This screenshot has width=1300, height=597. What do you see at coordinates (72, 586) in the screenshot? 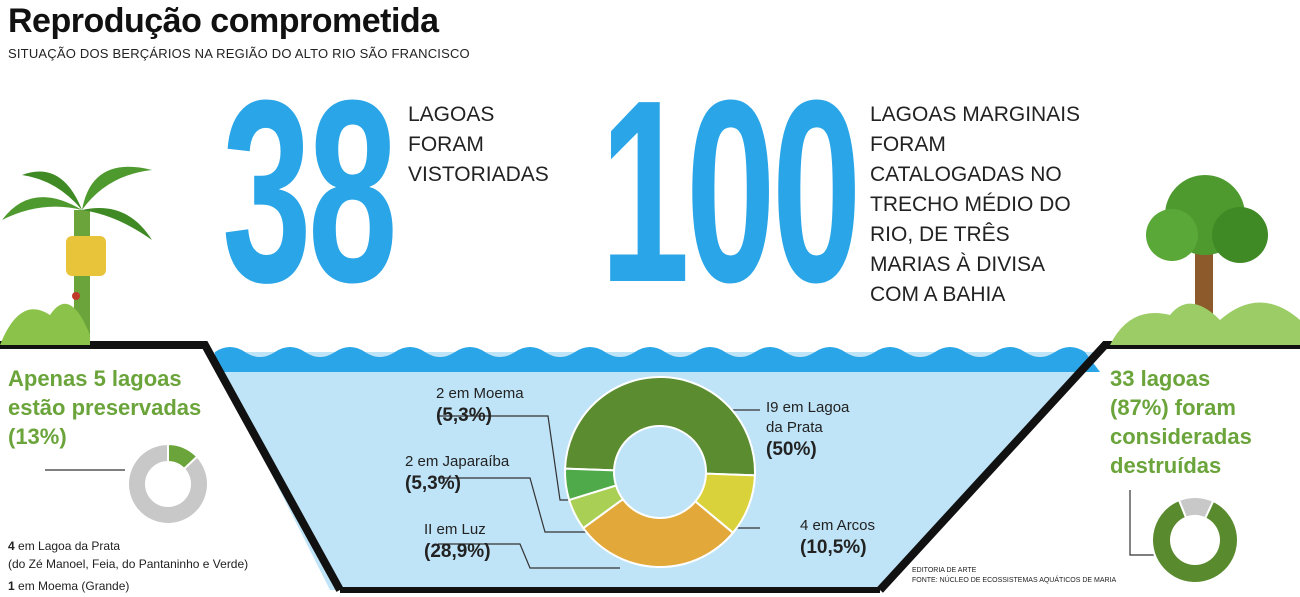
I see `legend-text: em Moema (Grande)` at bounding box center [72, 586].